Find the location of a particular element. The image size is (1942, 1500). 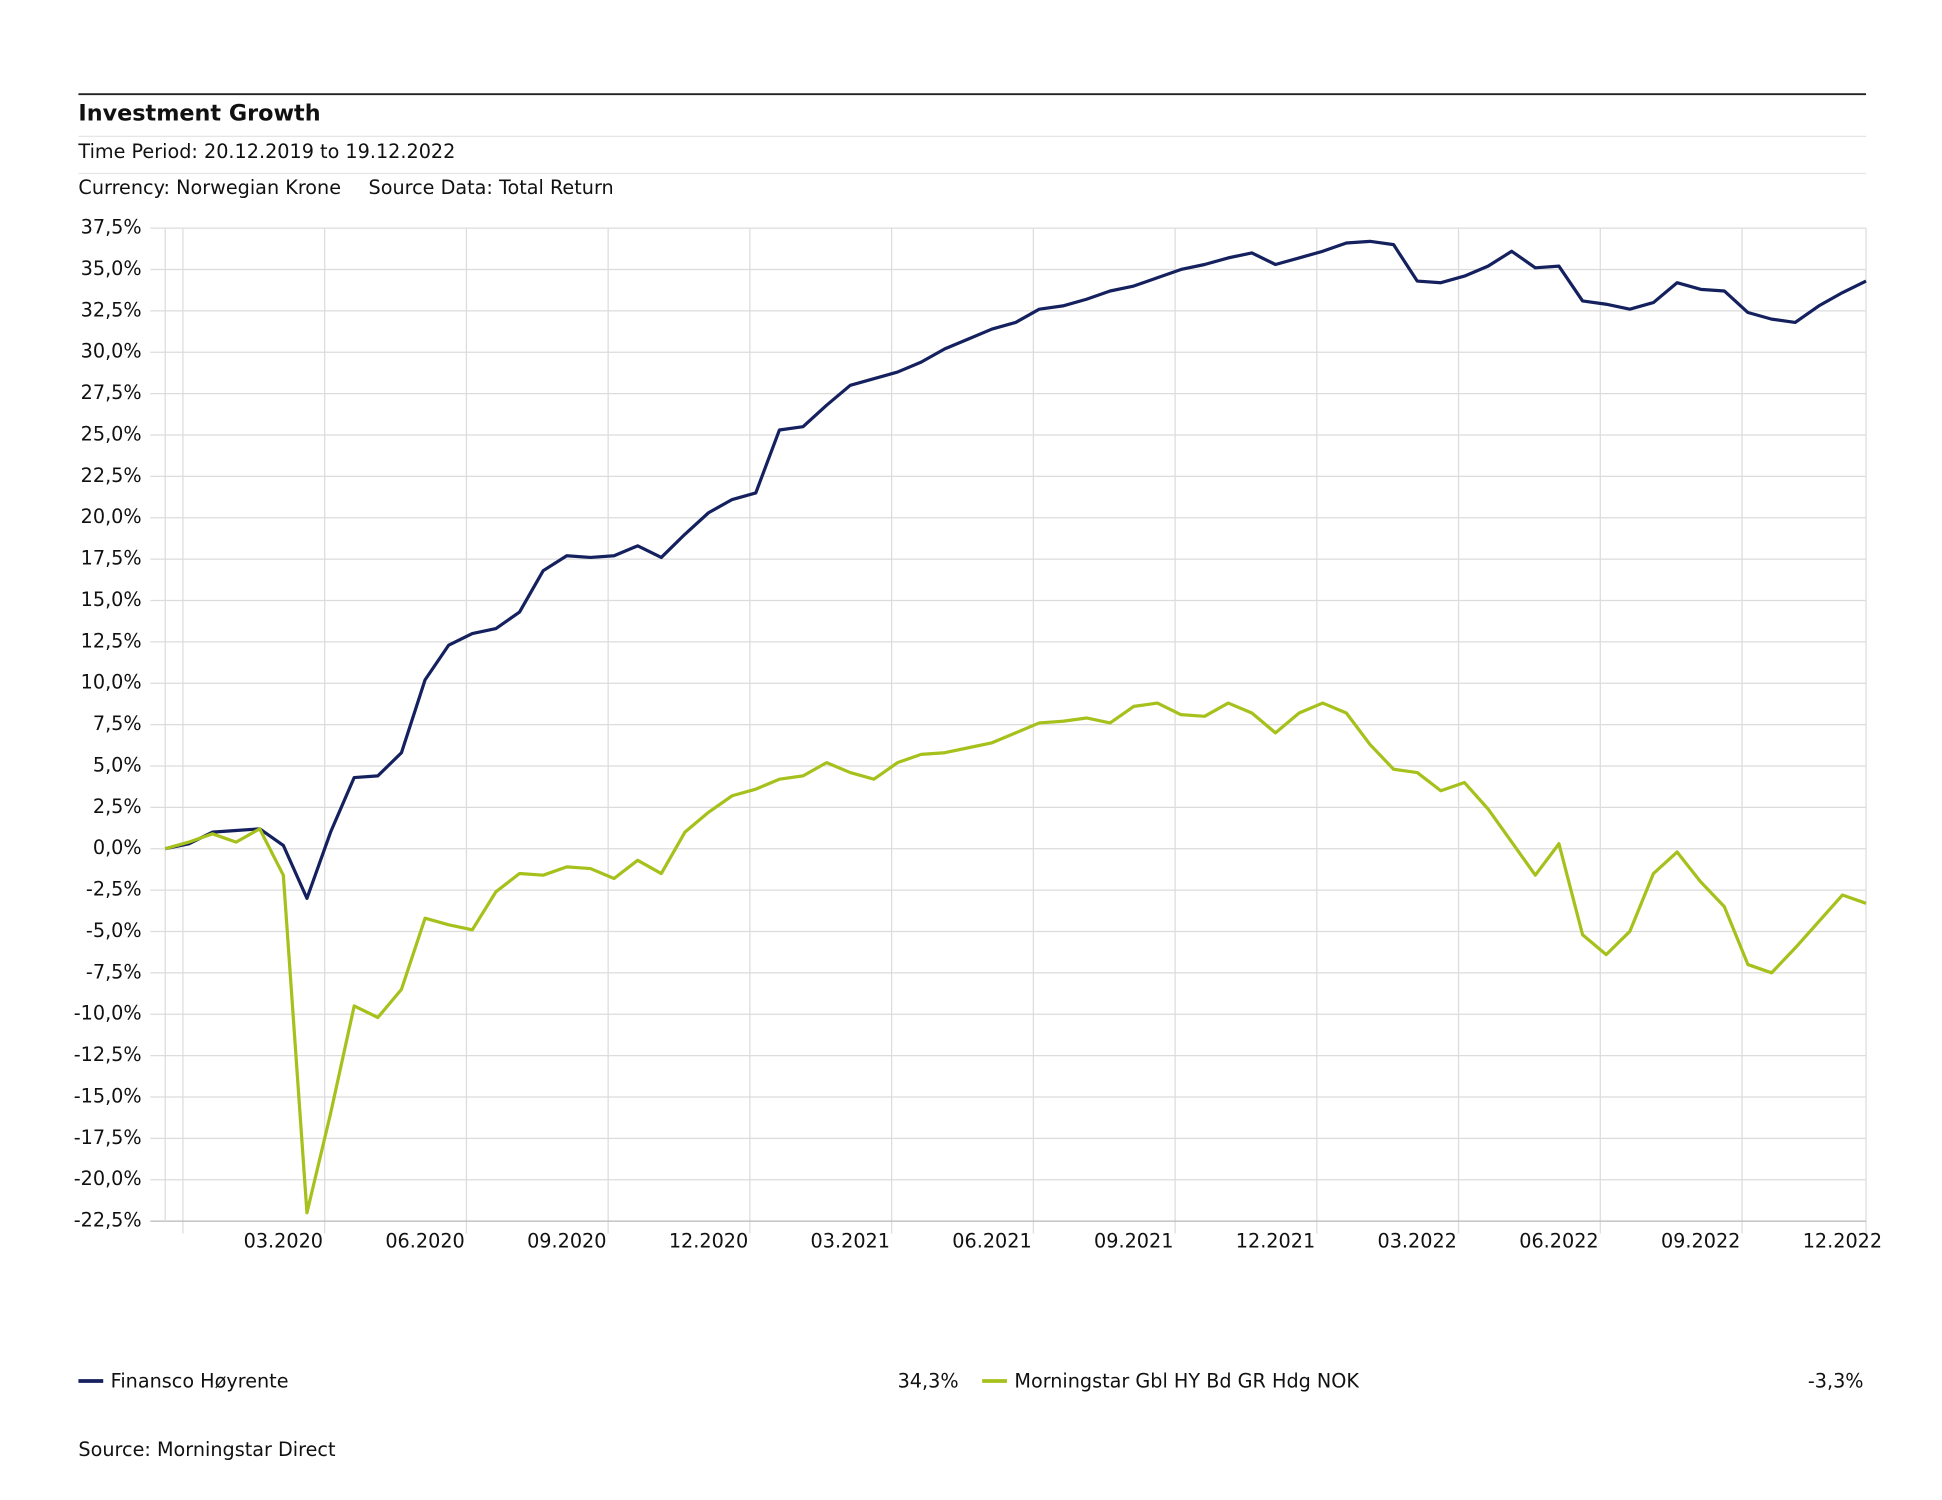

x-tick-label: 12.2020 is located at coordinates (708, 1241).